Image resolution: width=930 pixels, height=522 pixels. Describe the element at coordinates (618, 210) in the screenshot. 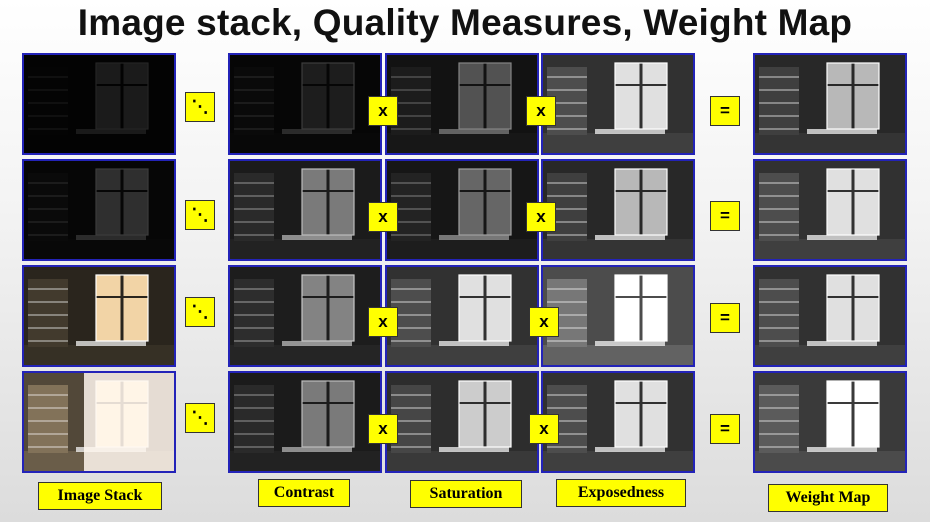

I see `exposedness-exposure-2-image` at that location.